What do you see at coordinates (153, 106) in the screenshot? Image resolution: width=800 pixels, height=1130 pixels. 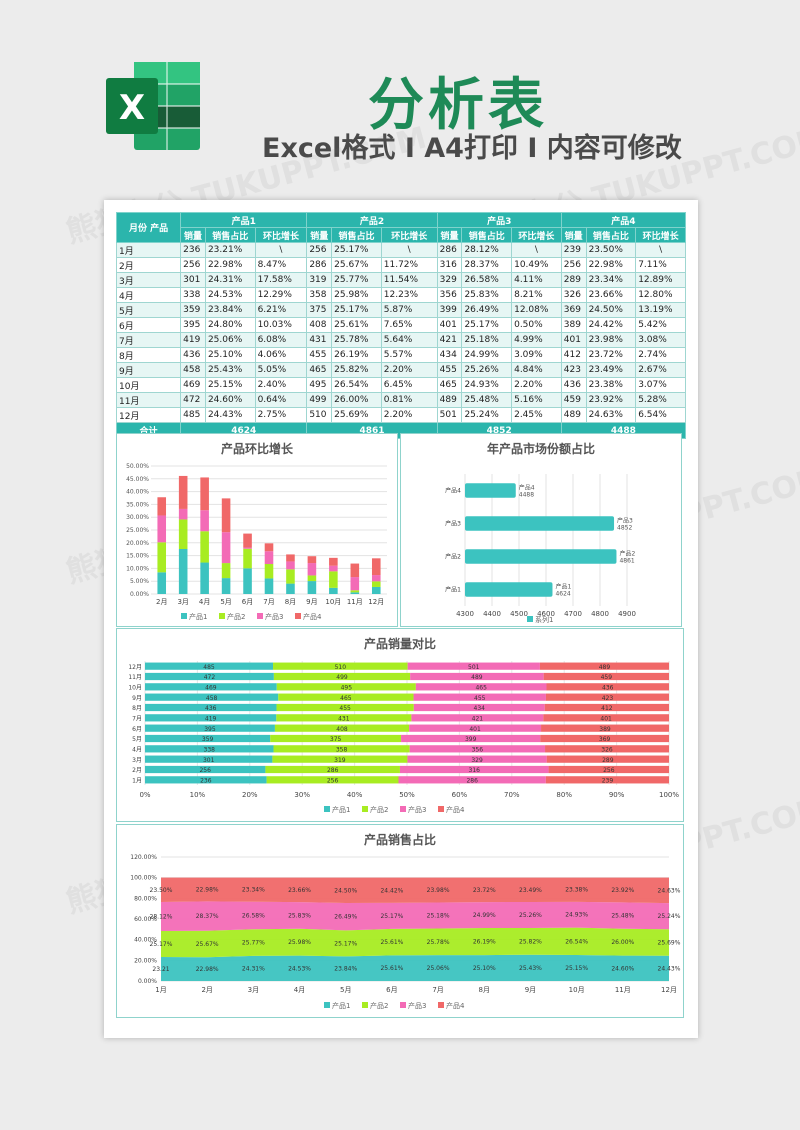 I see `excel-logo-icon: X` at bounding box center [153, 106].